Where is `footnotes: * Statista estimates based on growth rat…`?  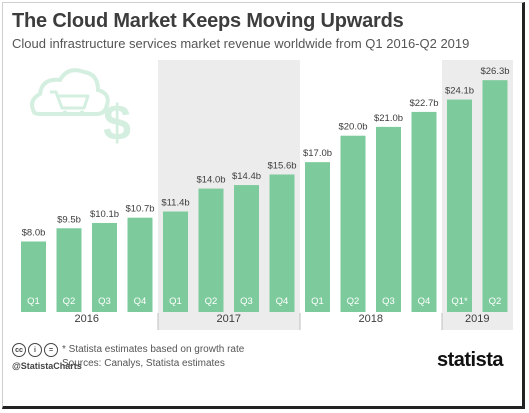
footnotes: * Statista estimates based on growth rat… is located at coordinates (153, 357).